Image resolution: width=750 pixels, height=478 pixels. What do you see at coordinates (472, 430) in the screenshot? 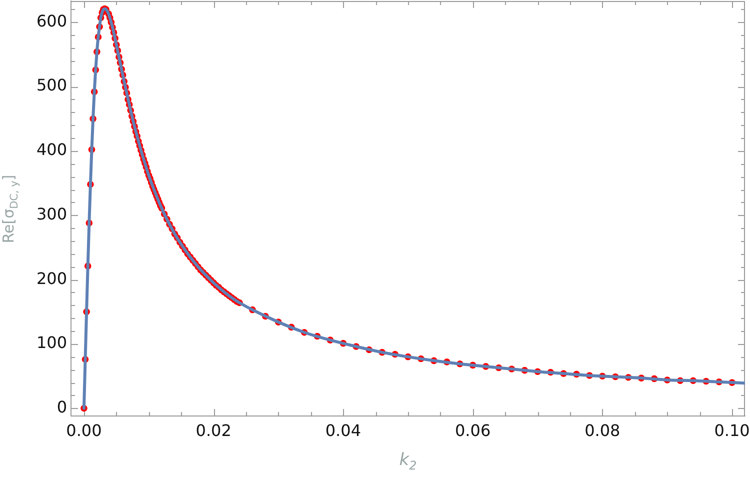
I see `x-tick-label: 0.06` at bounding box center [472, 430].